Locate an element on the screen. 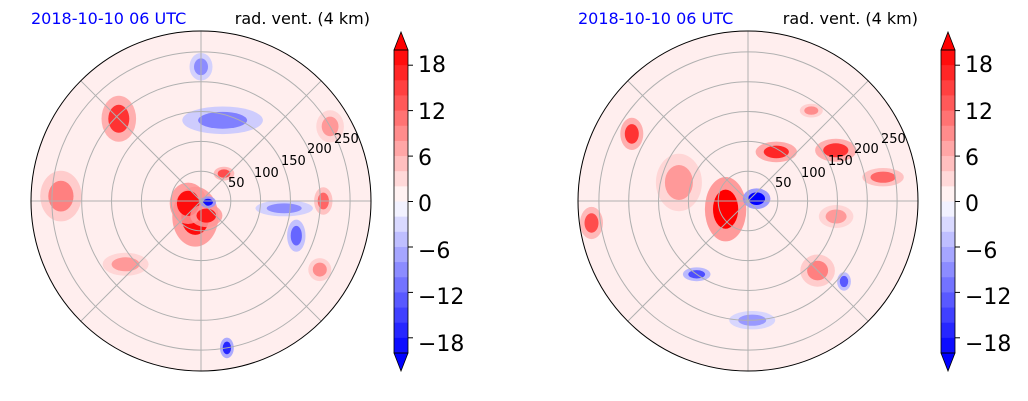  right-cbar-tick-neg6: −6 is located at coordinates (981, 251).